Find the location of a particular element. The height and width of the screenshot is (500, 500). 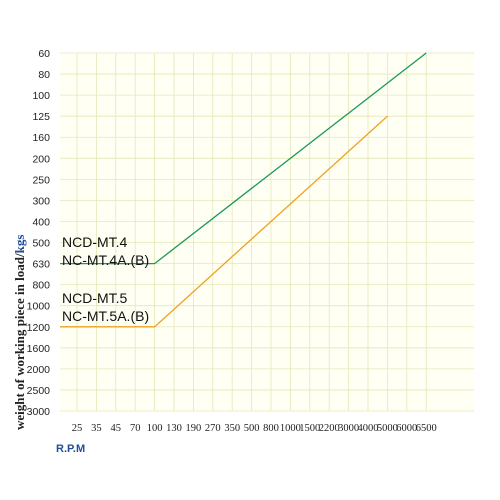

y-axis-title-text: weight of working piece in load/ is located at coordinates (19, 341).